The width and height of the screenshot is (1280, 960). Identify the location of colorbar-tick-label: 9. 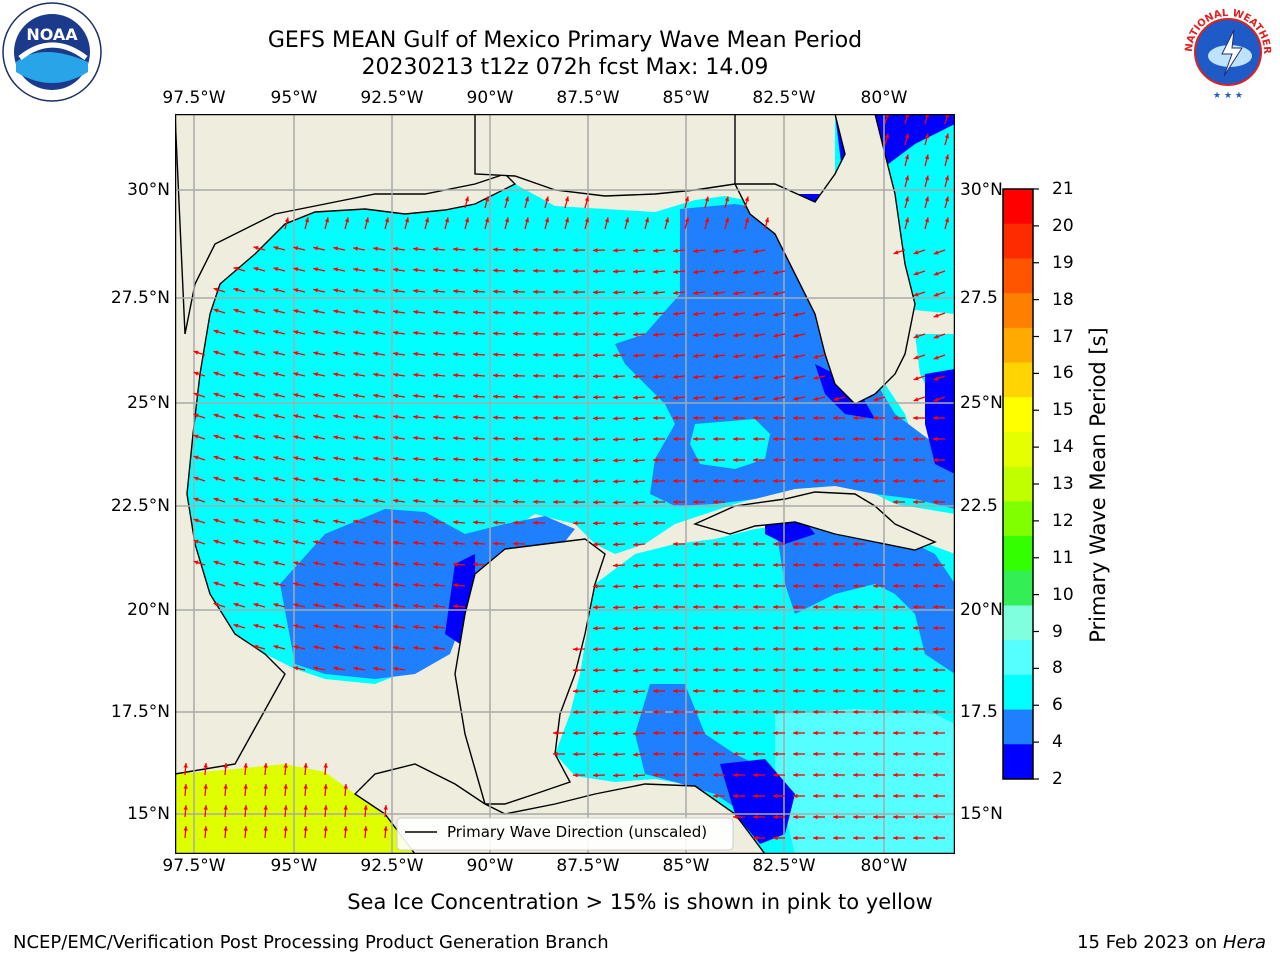
(1057, 631).